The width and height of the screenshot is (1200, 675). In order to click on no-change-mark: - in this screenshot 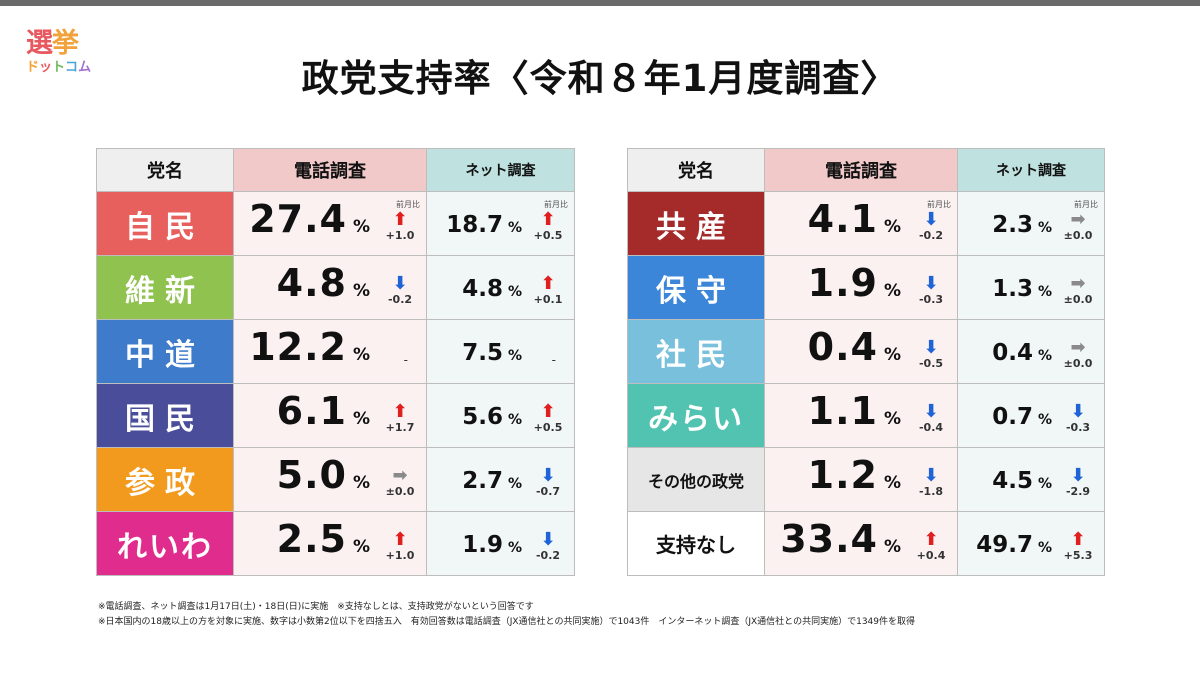, I will do `click(405, 360)`.